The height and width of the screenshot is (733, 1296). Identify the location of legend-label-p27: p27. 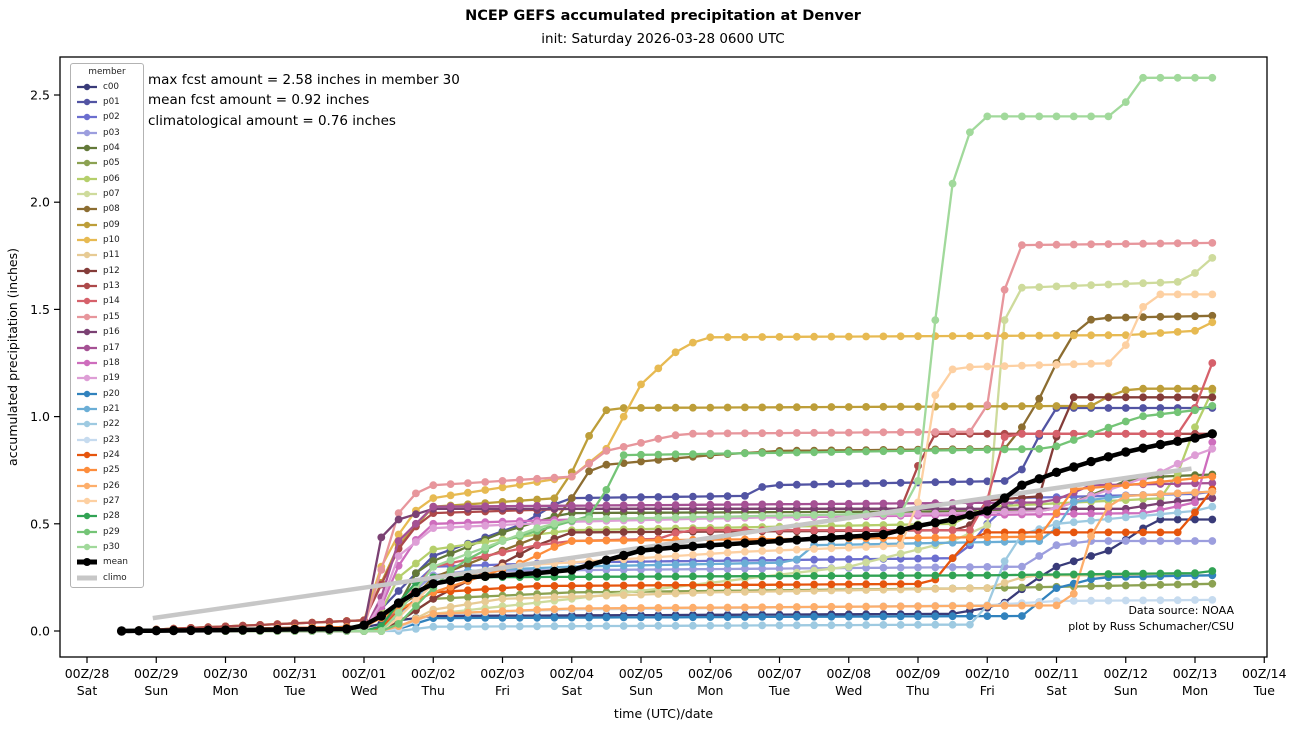
(111, 500).